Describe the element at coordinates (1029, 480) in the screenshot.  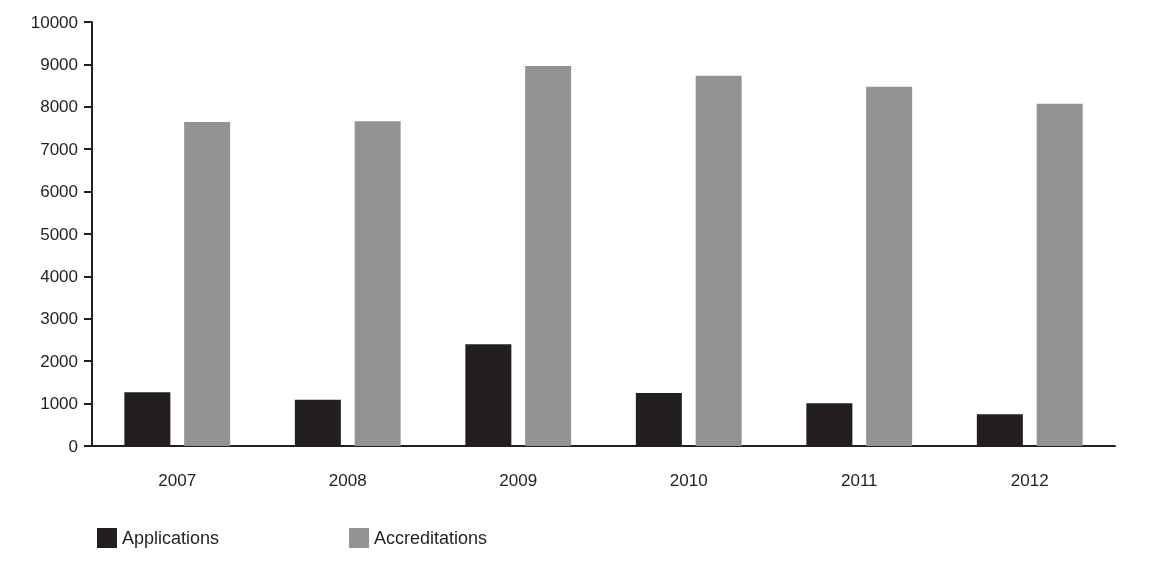
I see `x-tick-label: 2012` at that location.